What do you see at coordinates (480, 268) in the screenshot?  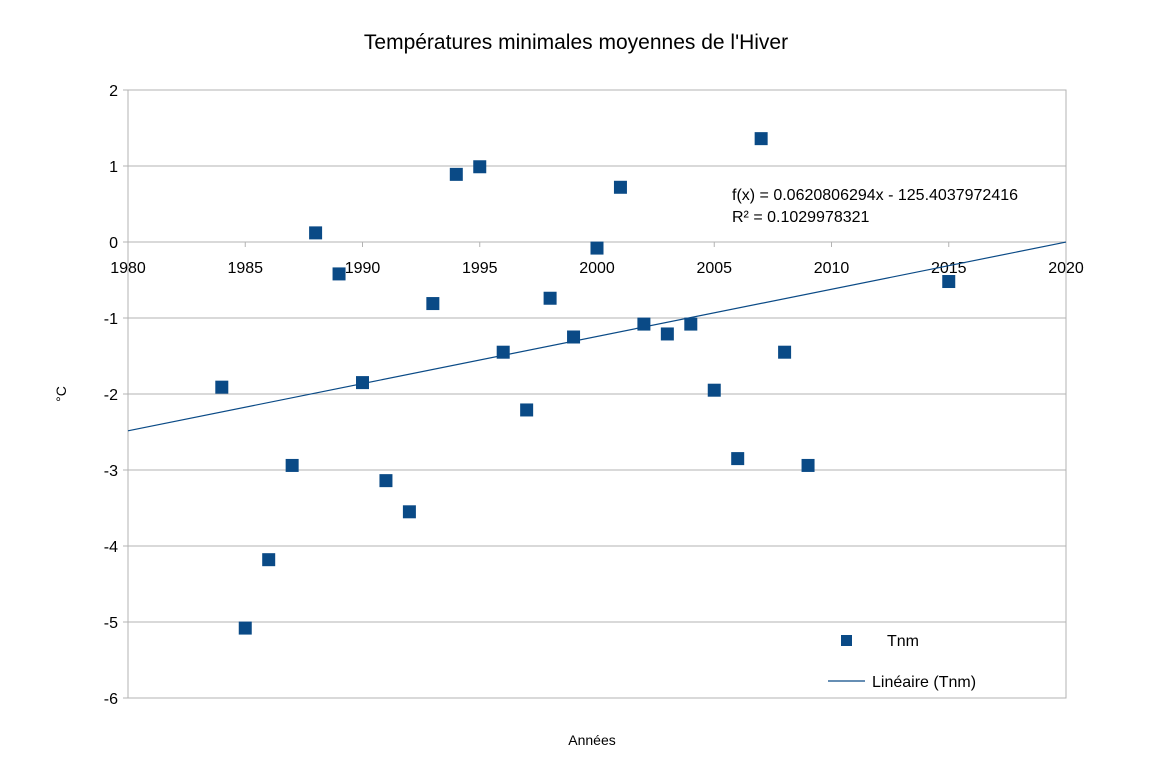 I see `x-tick-label: 1995` at bounding box center [480, 268].